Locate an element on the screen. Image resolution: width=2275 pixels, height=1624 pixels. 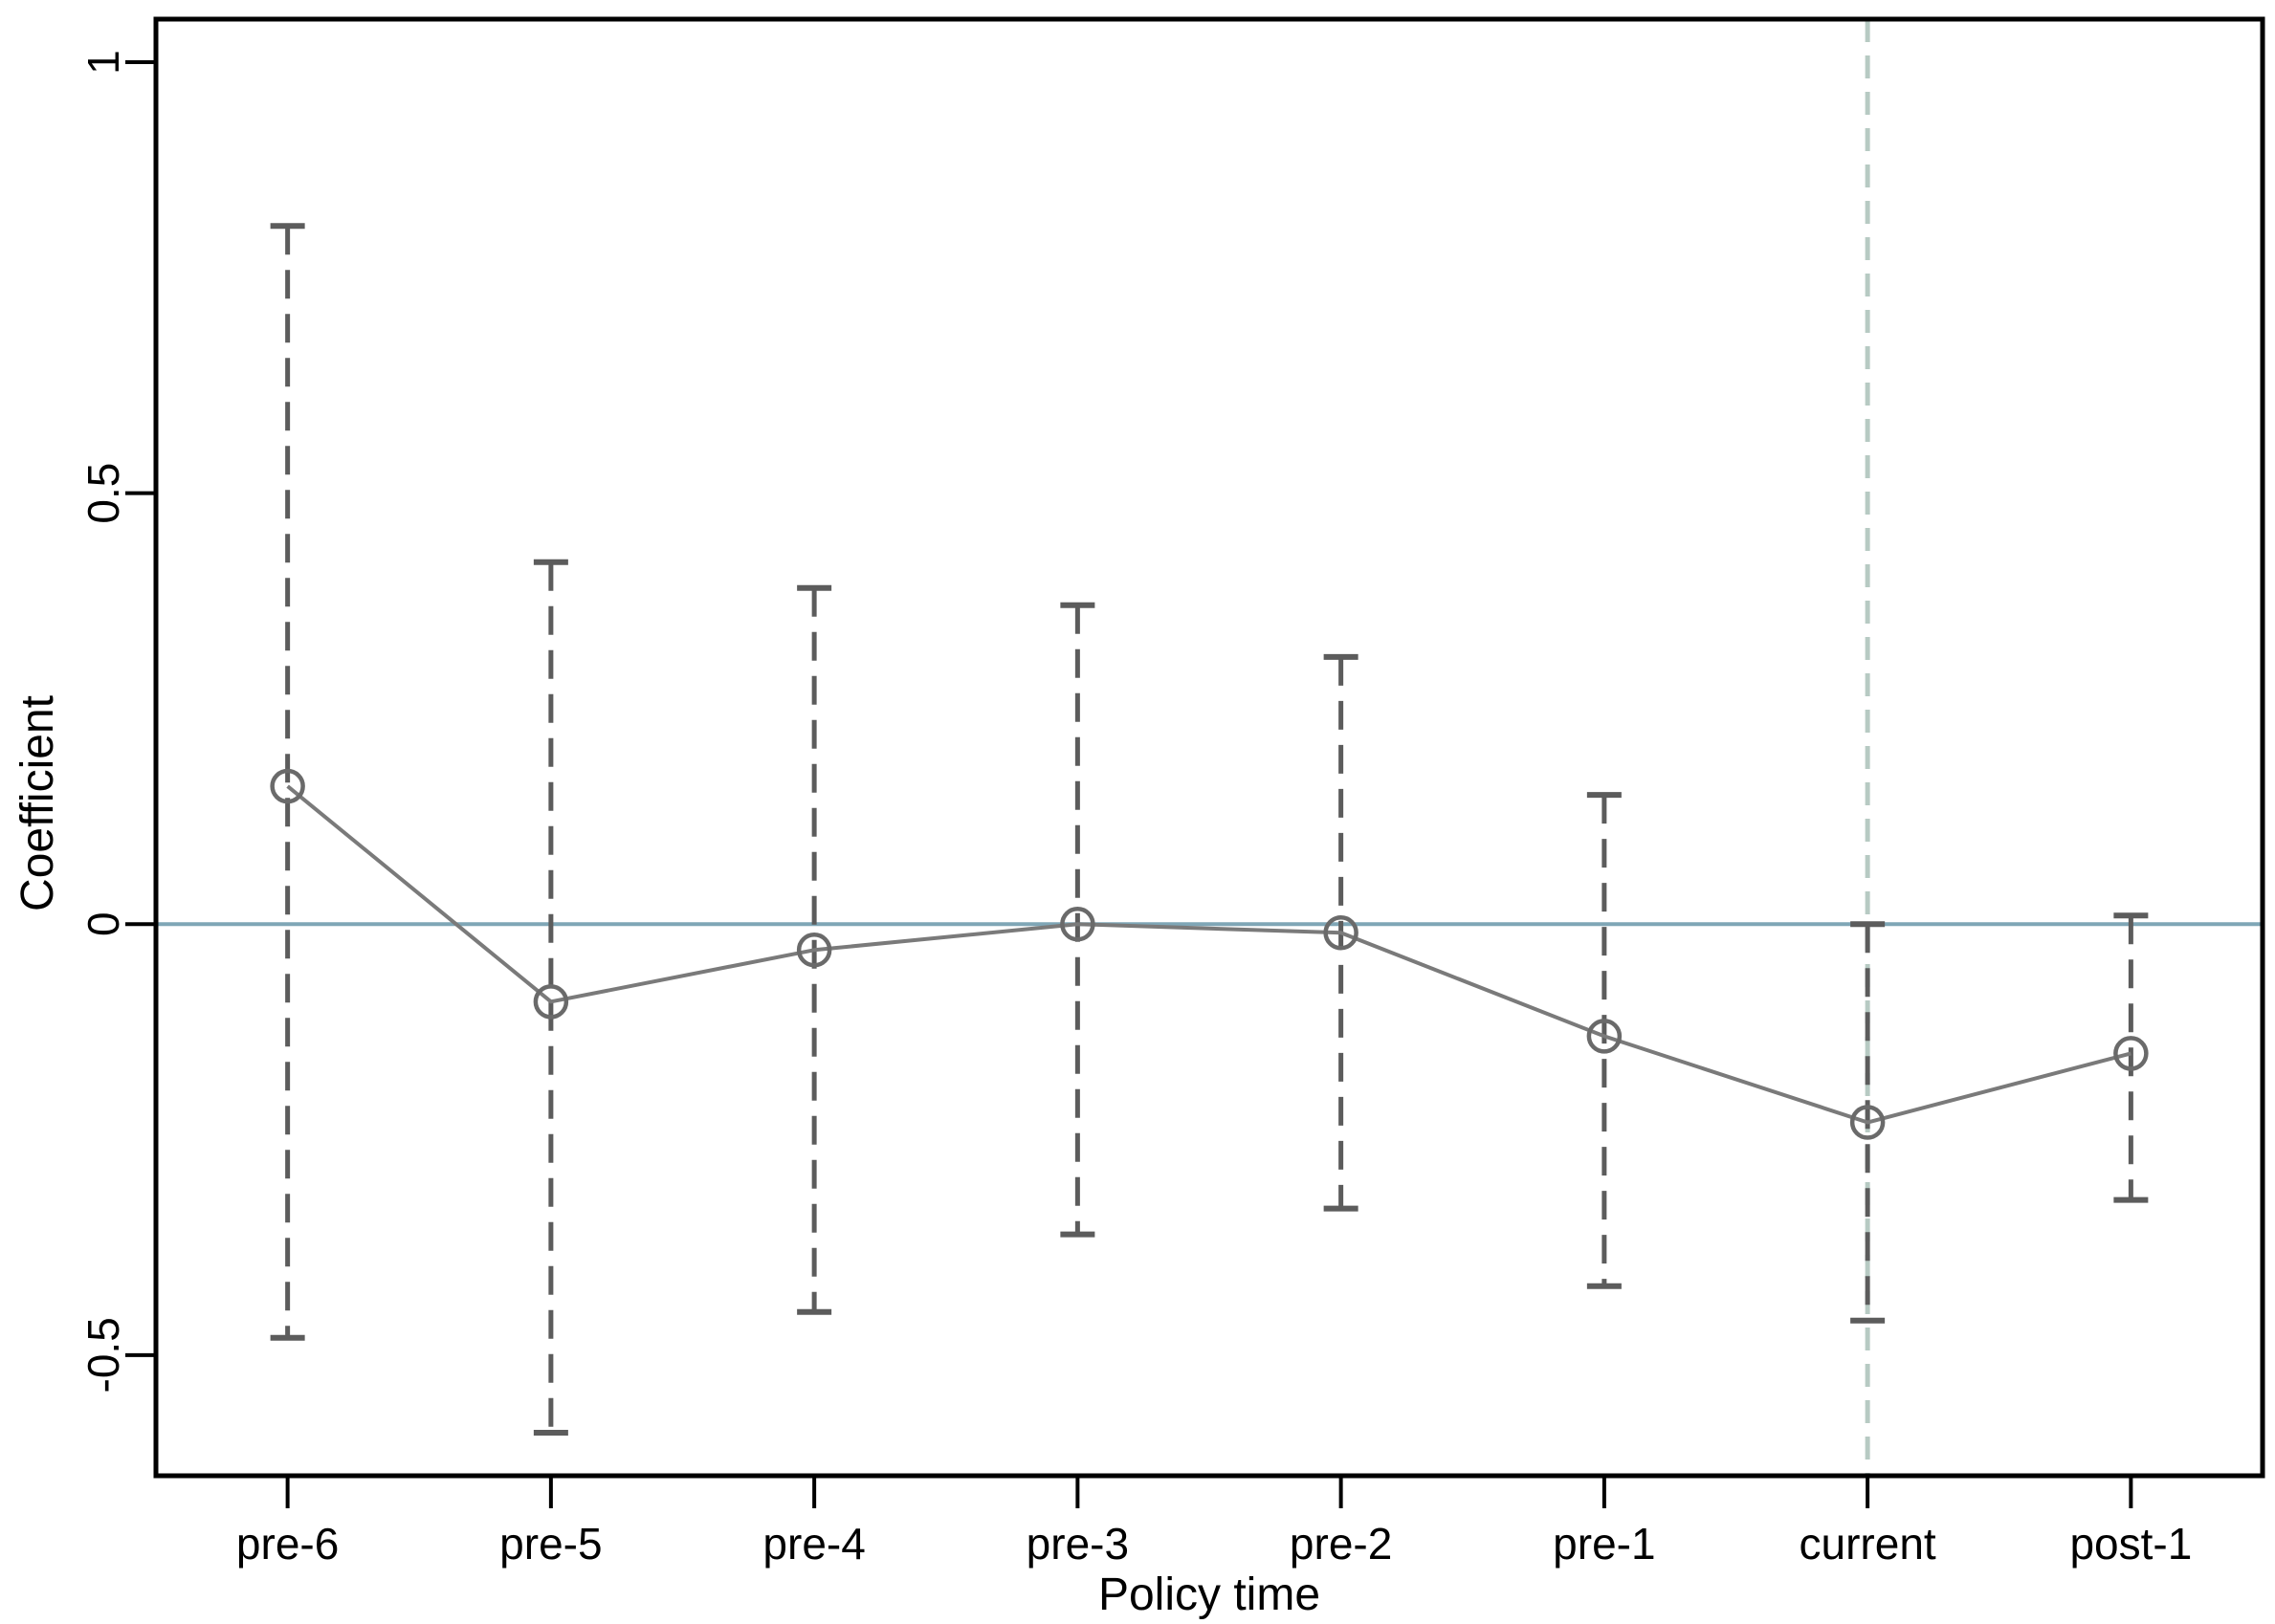
x-tick-label: pre-4 is located at coordinates (813, 1544).